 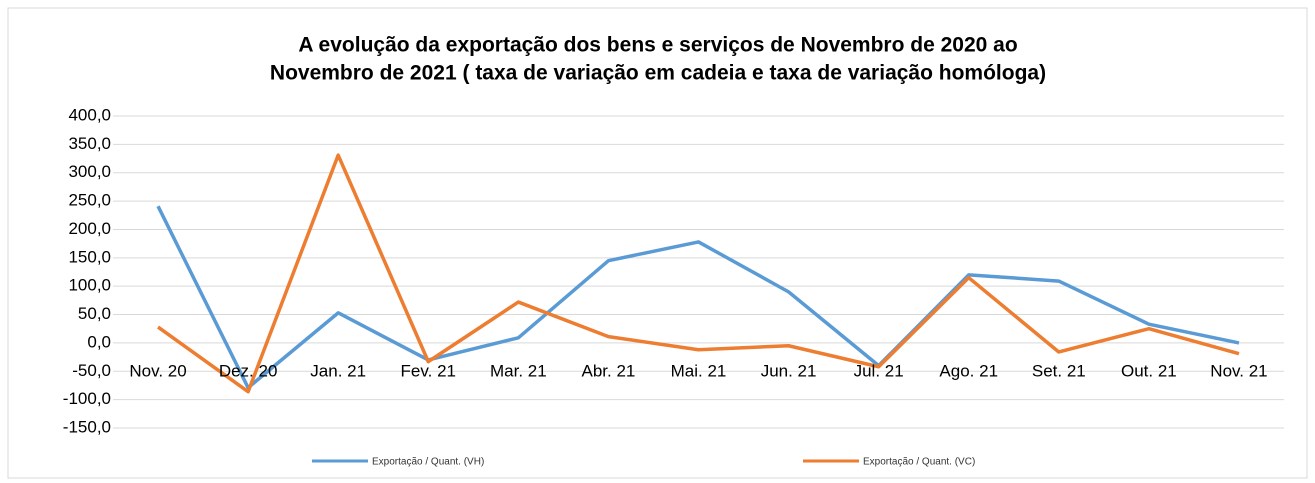 What do you see at coordinates (87, 398) in the screenshot?
I see `y-tick-label: -100,0` at bounding box center [87, 398].